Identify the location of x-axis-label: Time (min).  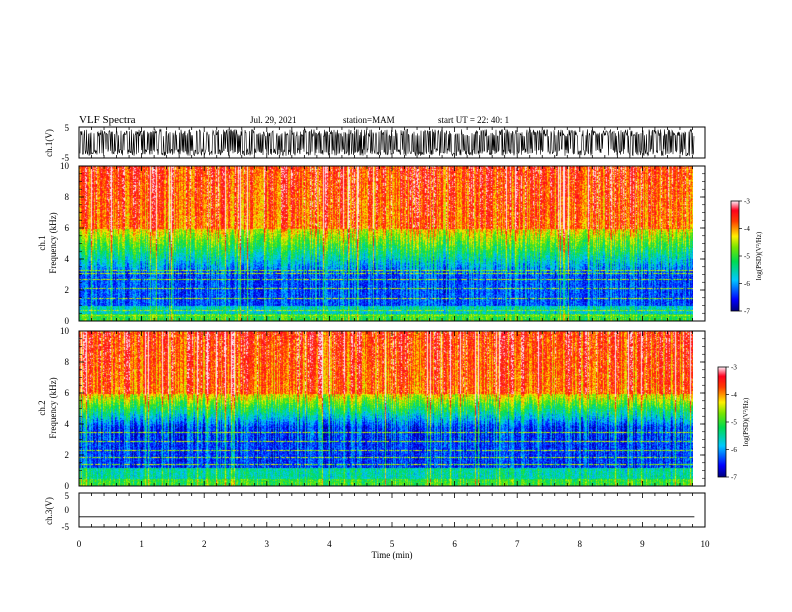
(392, 555).